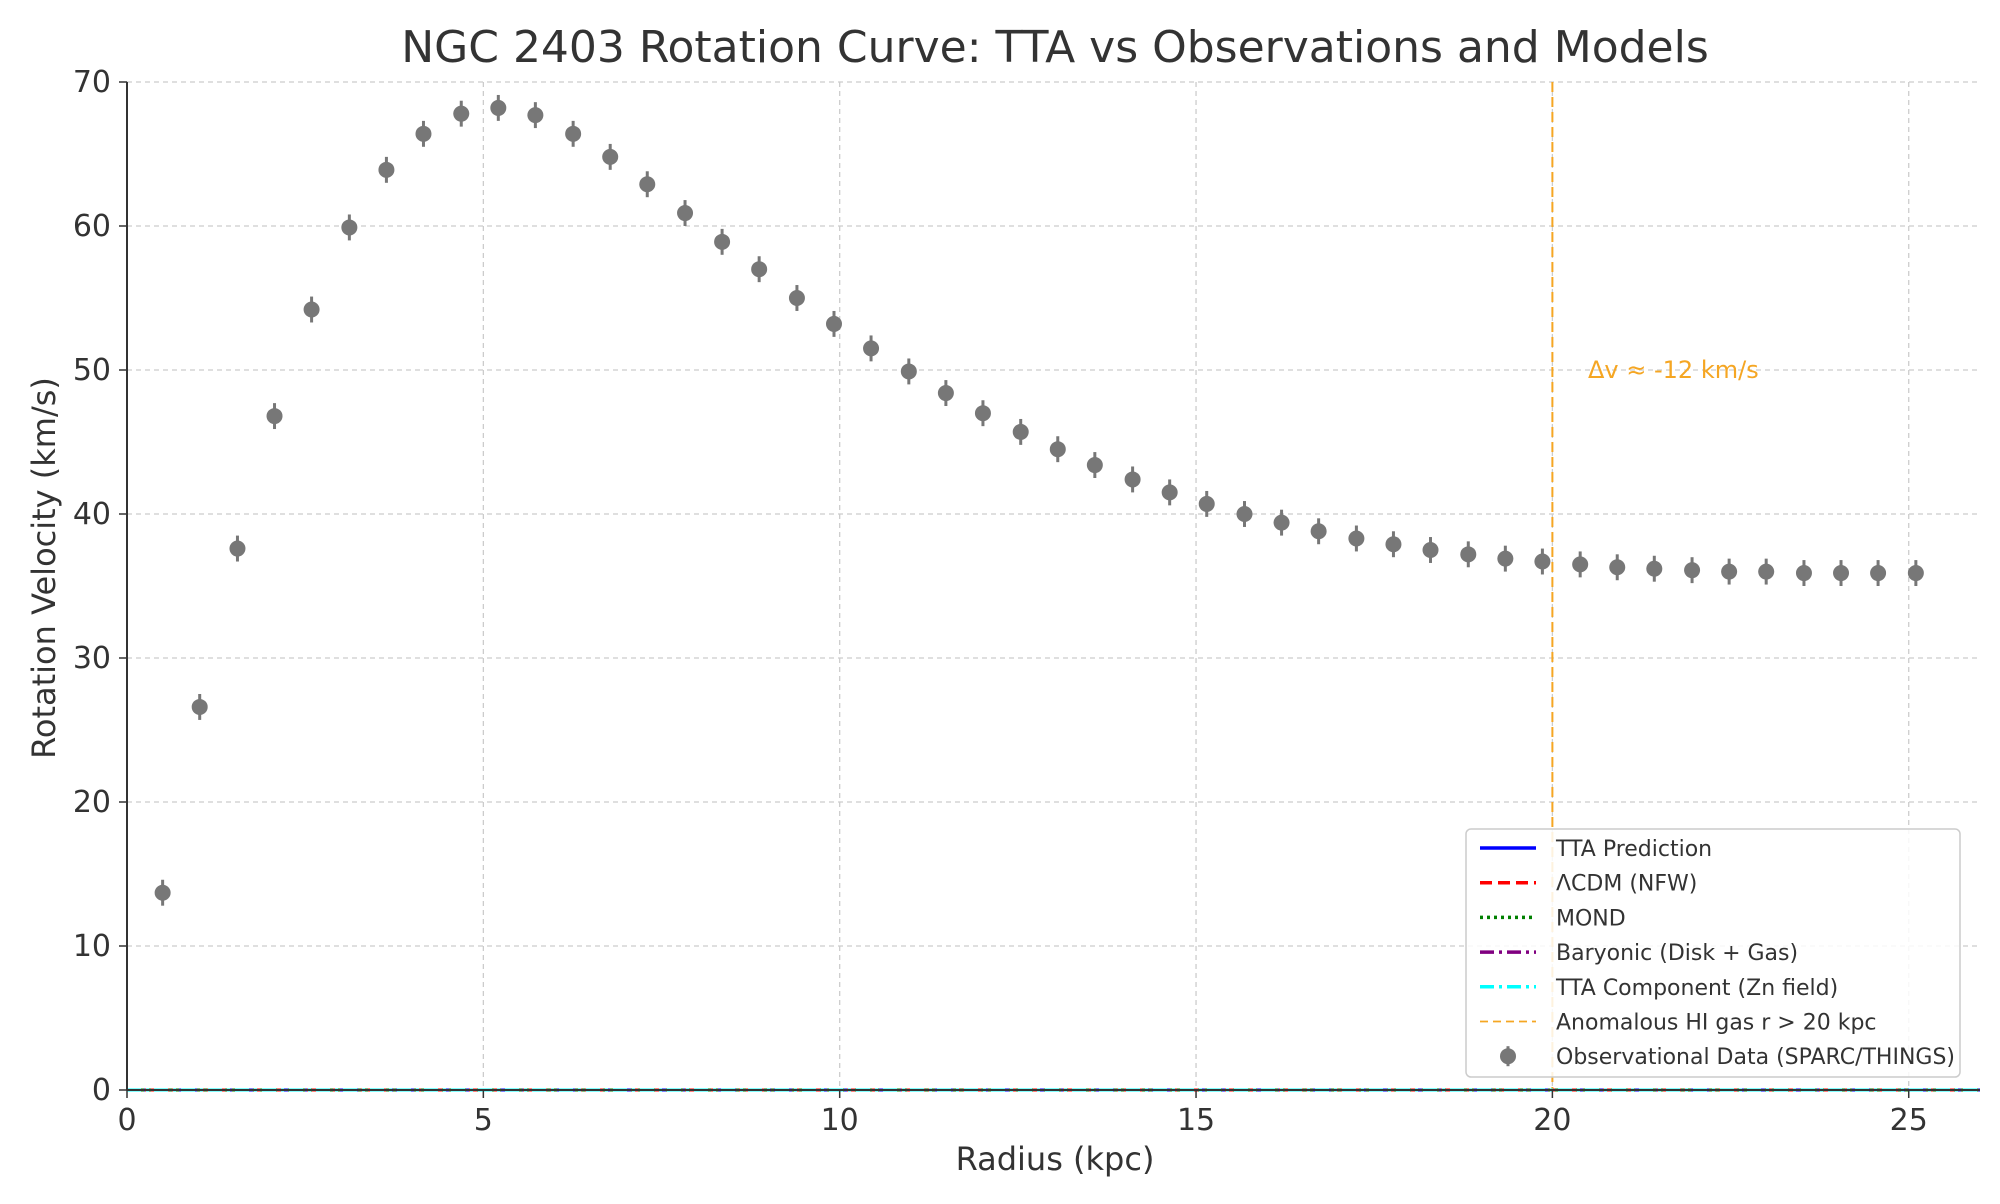  Describe the element at coordinates (92, 802) in the screenshot. I see `y-tick-label: 20` at that location.